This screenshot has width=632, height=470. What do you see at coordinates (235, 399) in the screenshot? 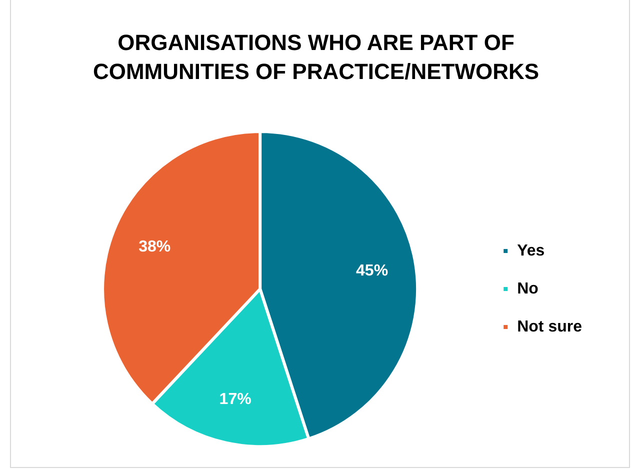
I see `data-label: 17%` at bounding box center [235, 399].